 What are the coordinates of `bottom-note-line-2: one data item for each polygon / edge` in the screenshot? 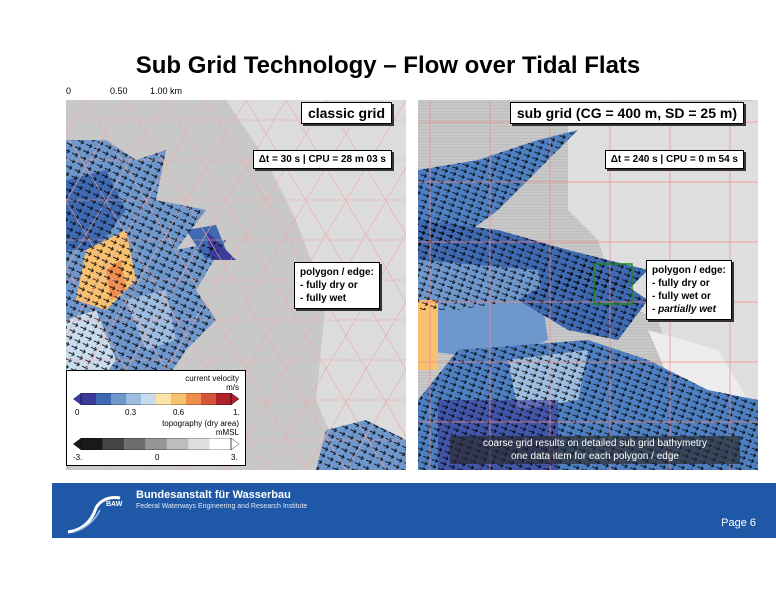 It's located at (595, 456).